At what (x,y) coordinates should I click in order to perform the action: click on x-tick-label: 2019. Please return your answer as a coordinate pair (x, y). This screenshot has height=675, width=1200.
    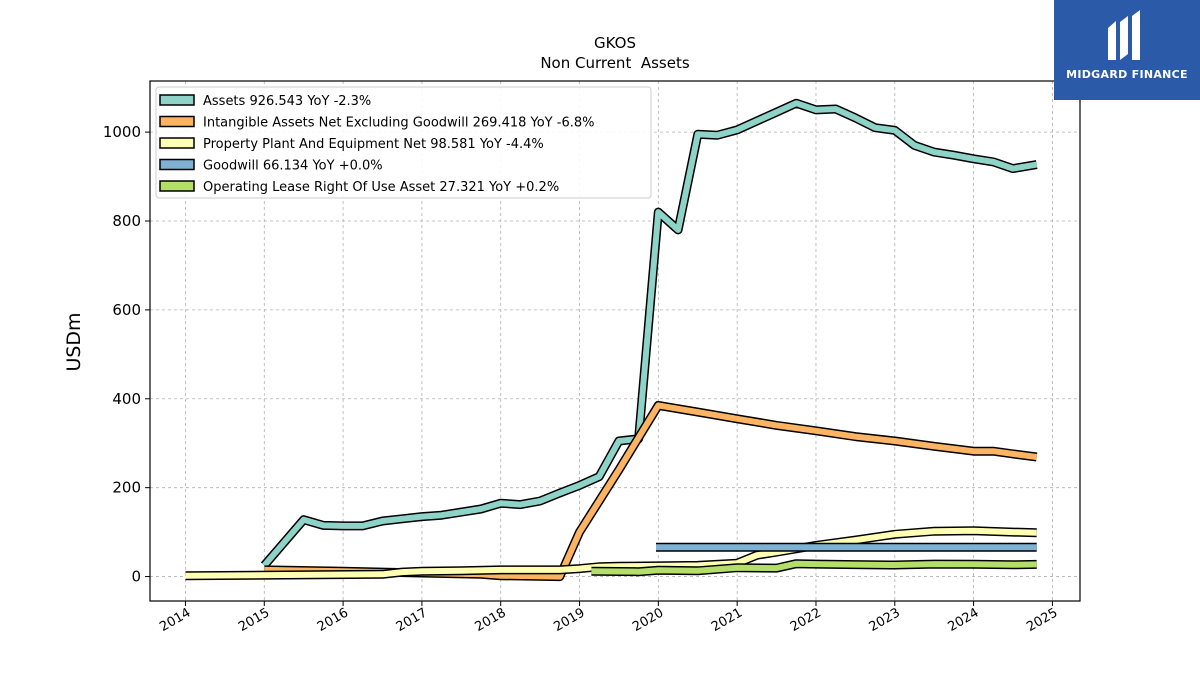
    Looking at the image, I should click on (569, 620).